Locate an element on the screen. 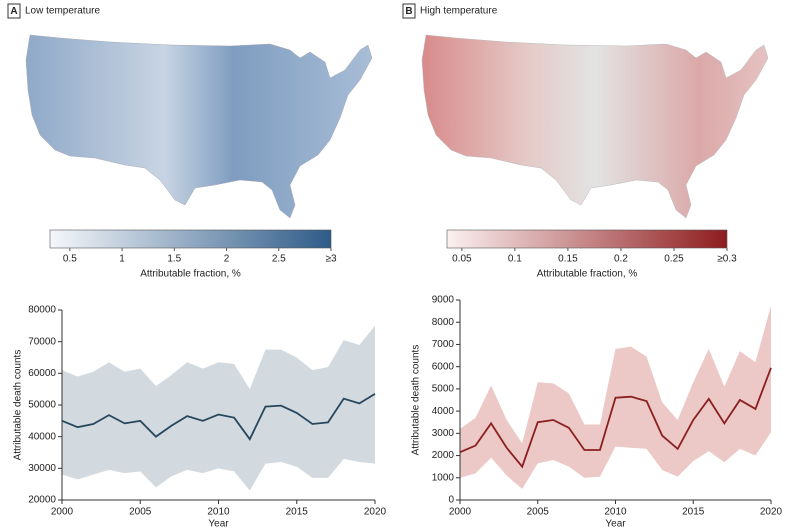  y-tick-label: 9000 is located at coordinates (443, 300).